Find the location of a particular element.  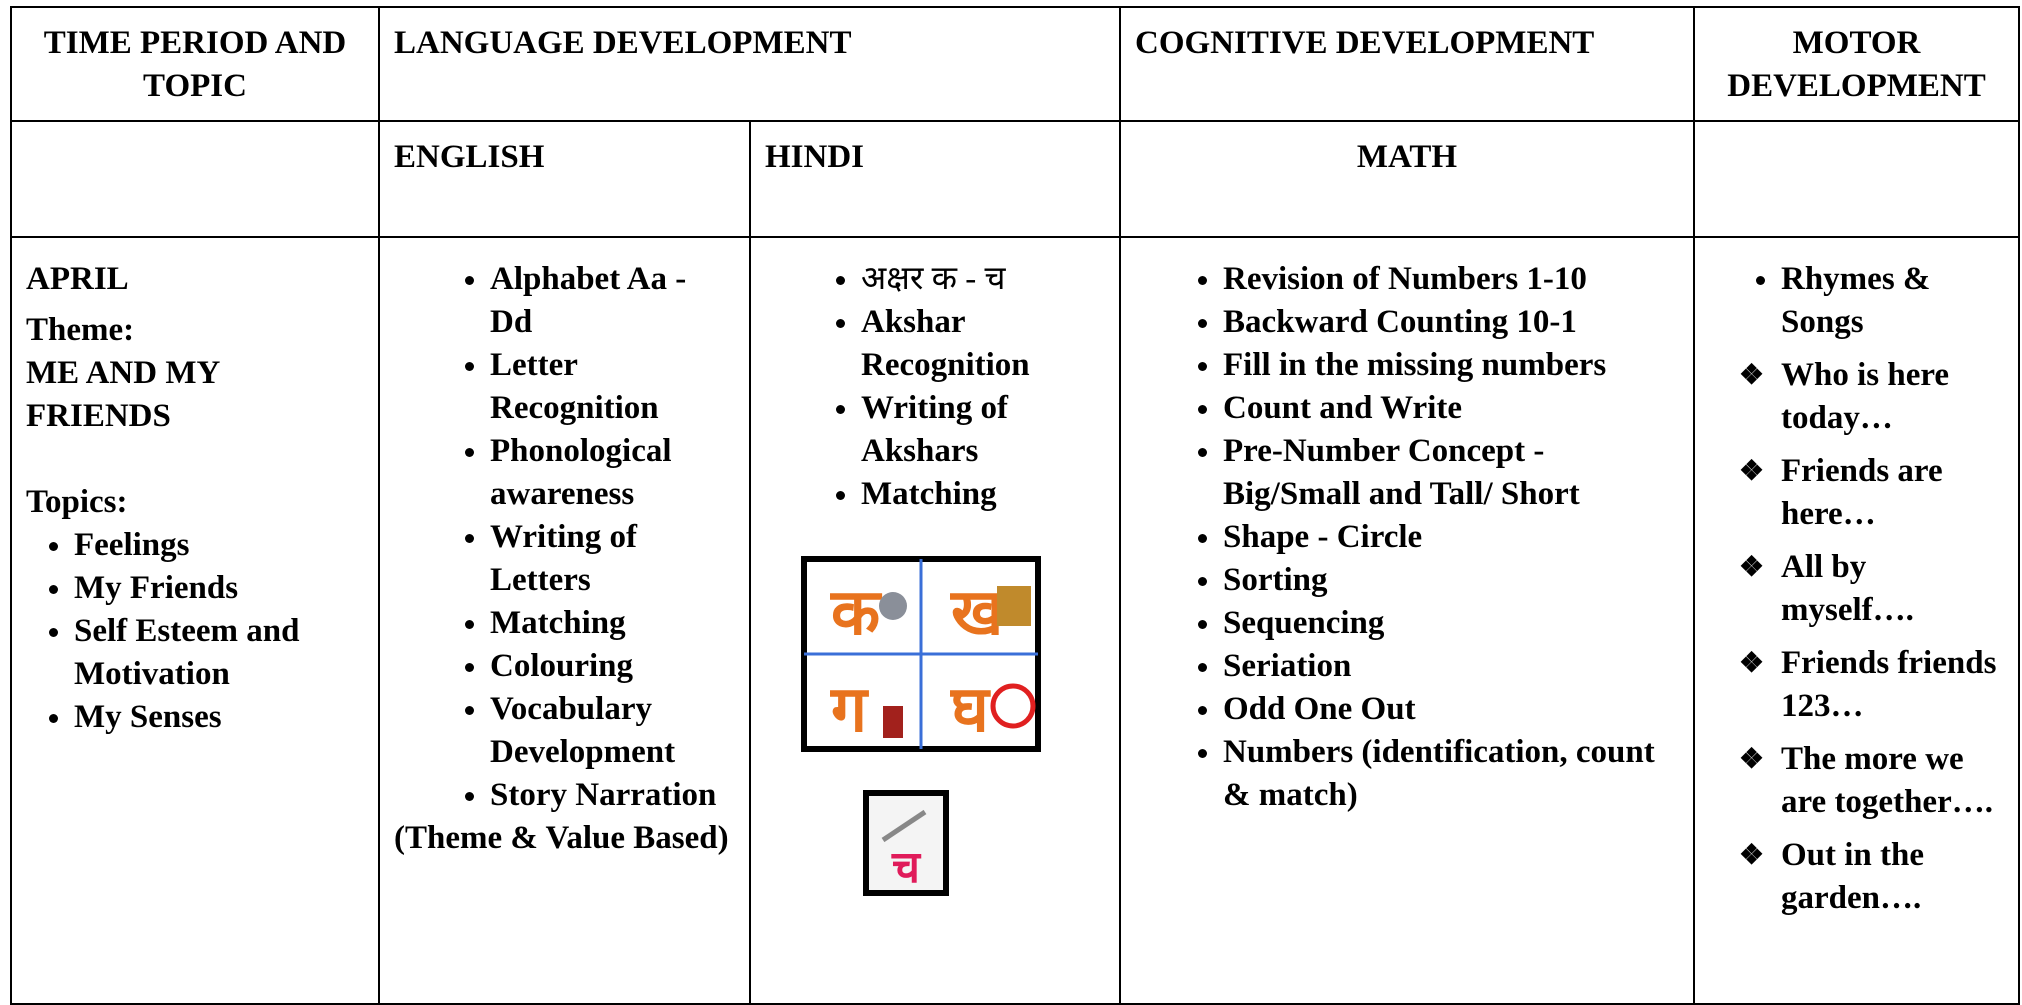

subheader-cell: MATH is located at coordinates (1407, 179).